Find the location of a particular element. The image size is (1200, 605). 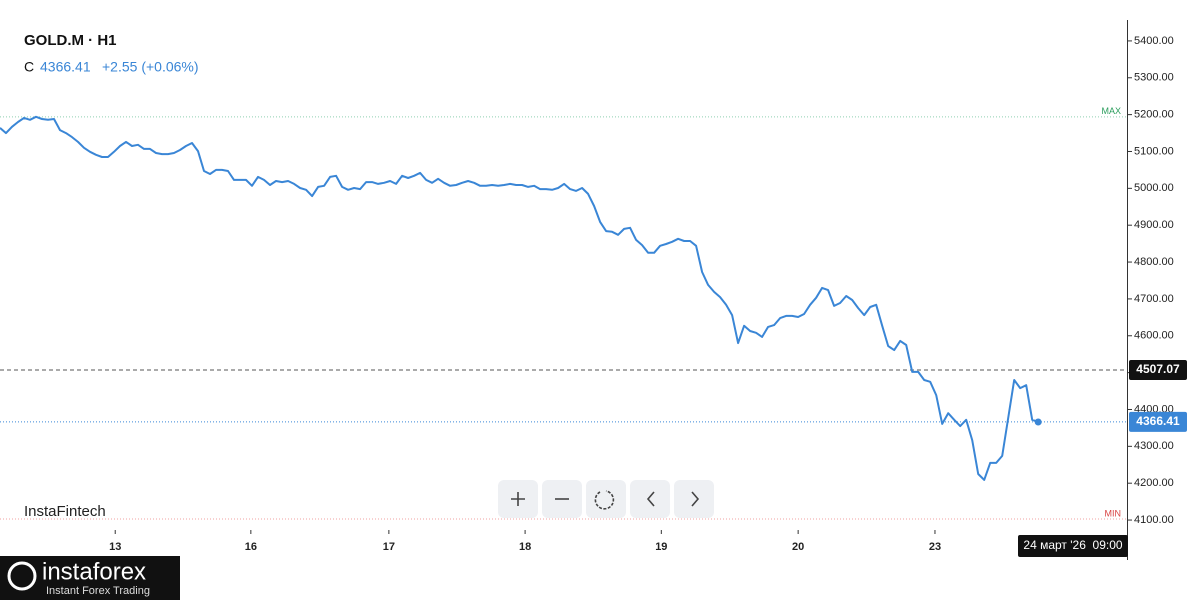

toolbar is located at coordinates (606, 499).